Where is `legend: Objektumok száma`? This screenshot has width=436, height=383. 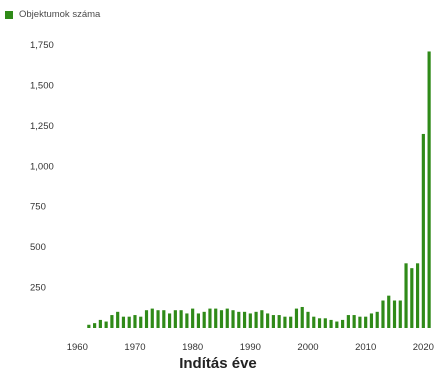 legend: Objektumok száma is located at coordinates (52, 14).